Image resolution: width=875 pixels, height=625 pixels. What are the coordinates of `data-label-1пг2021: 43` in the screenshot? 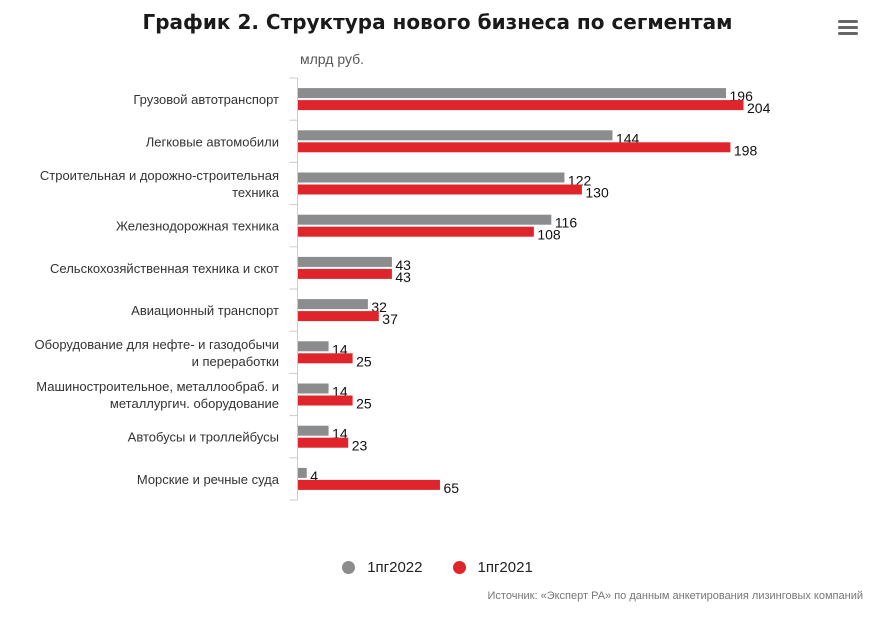 It's located at (403, 277).